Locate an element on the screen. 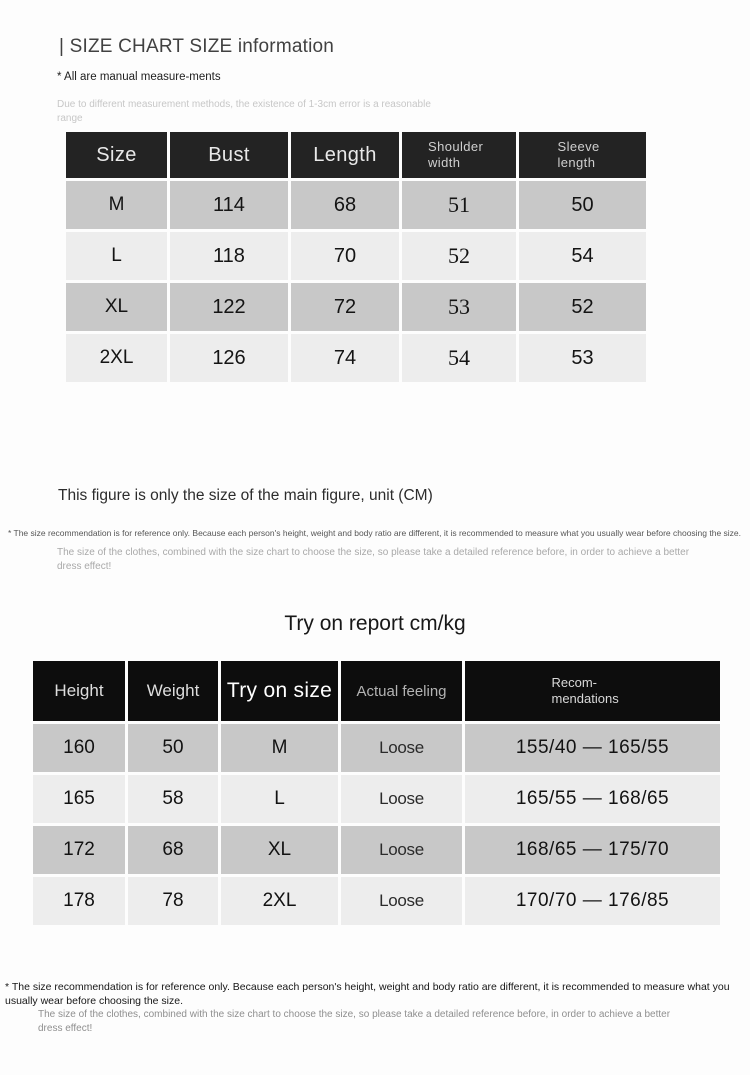 This screenshot has width=750, height=1075. sleeve-cell: 50 is located at coordinates (582, 205).